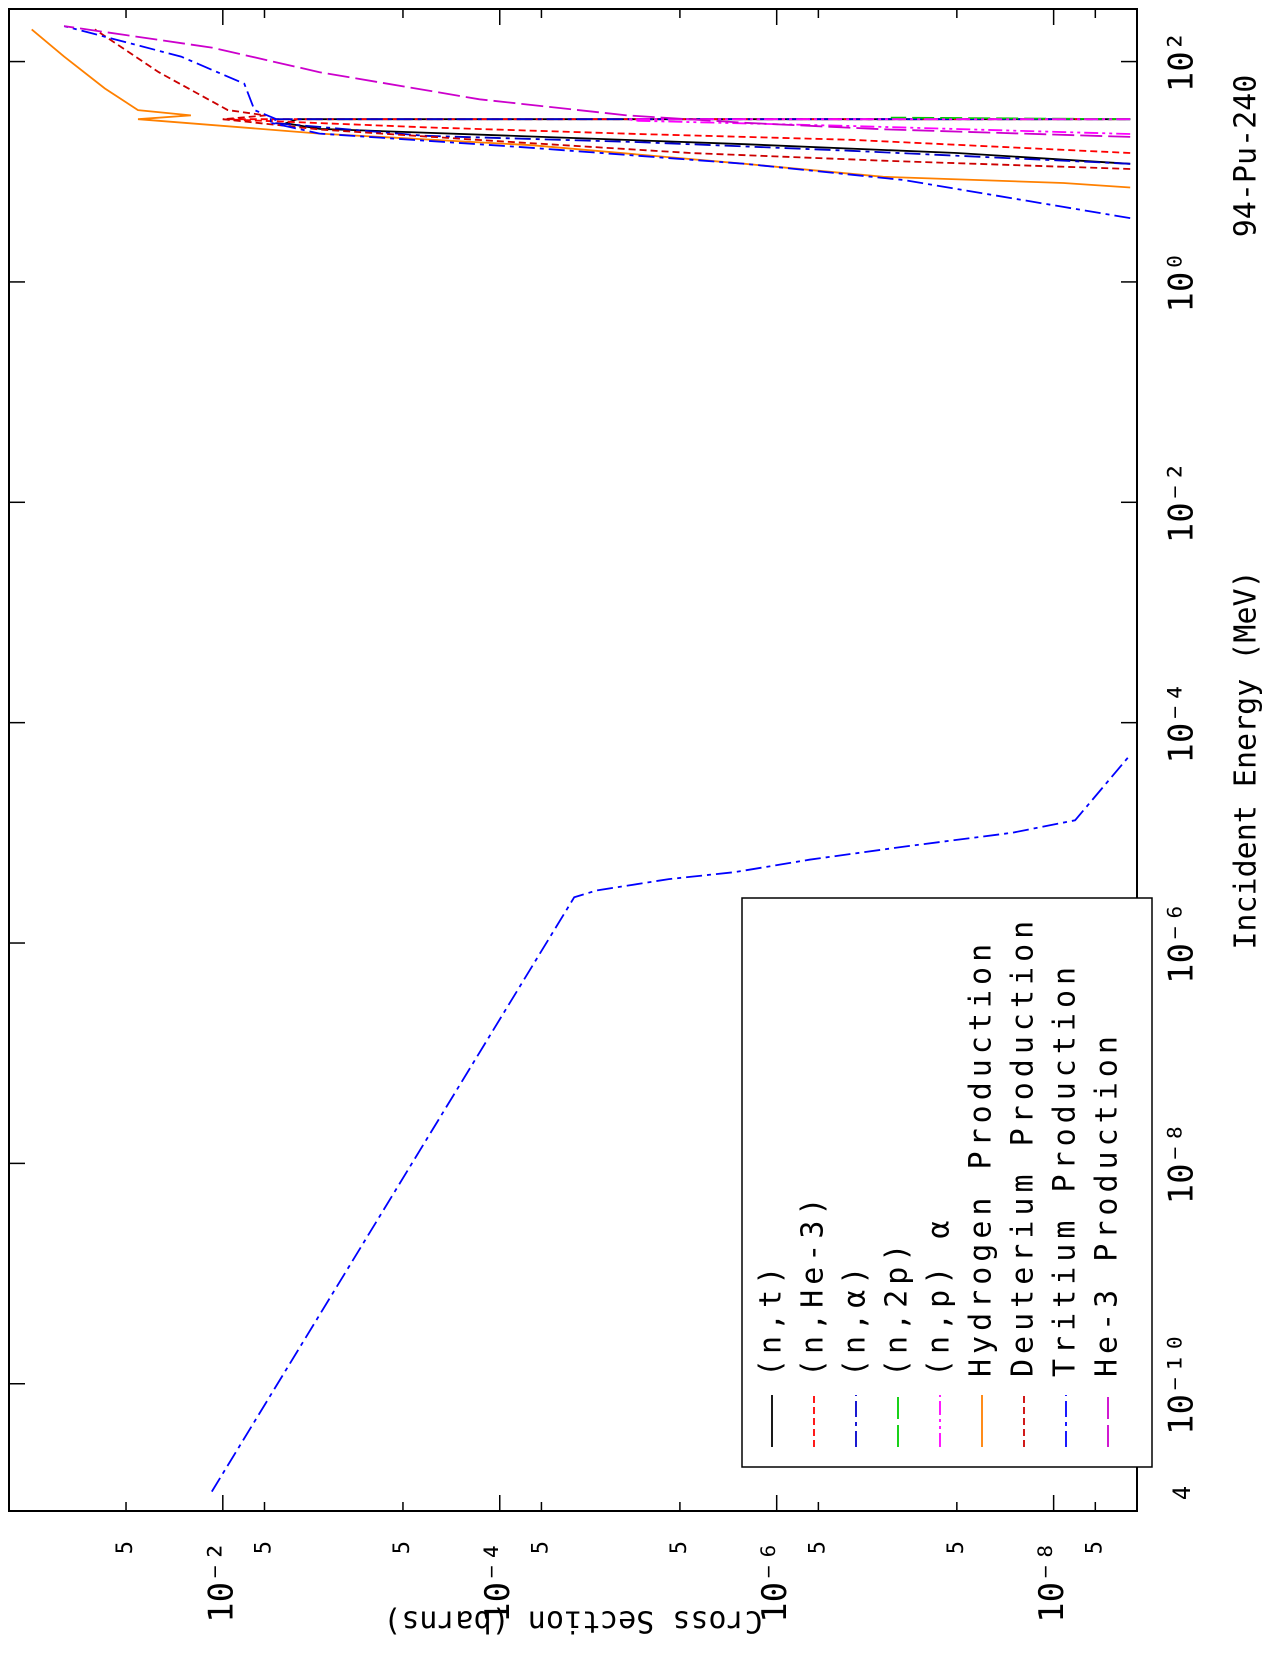 This screenshot has height=1669, width=1266. Describe the element at coordinates (1182, 943) in the screenshot. I see `x-tick-label: 10⁻⁶` at that location.